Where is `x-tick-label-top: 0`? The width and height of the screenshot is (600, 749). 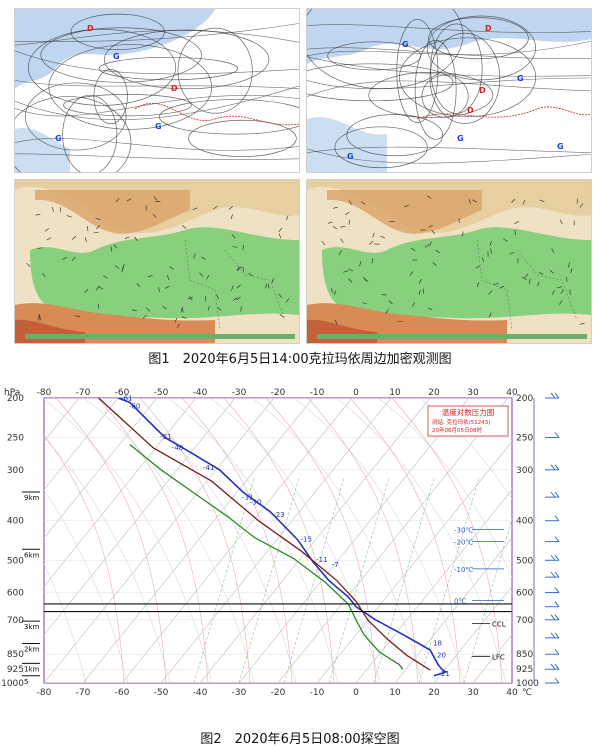
x-tick-label-top: 0 is located at coordinates (356, 393).